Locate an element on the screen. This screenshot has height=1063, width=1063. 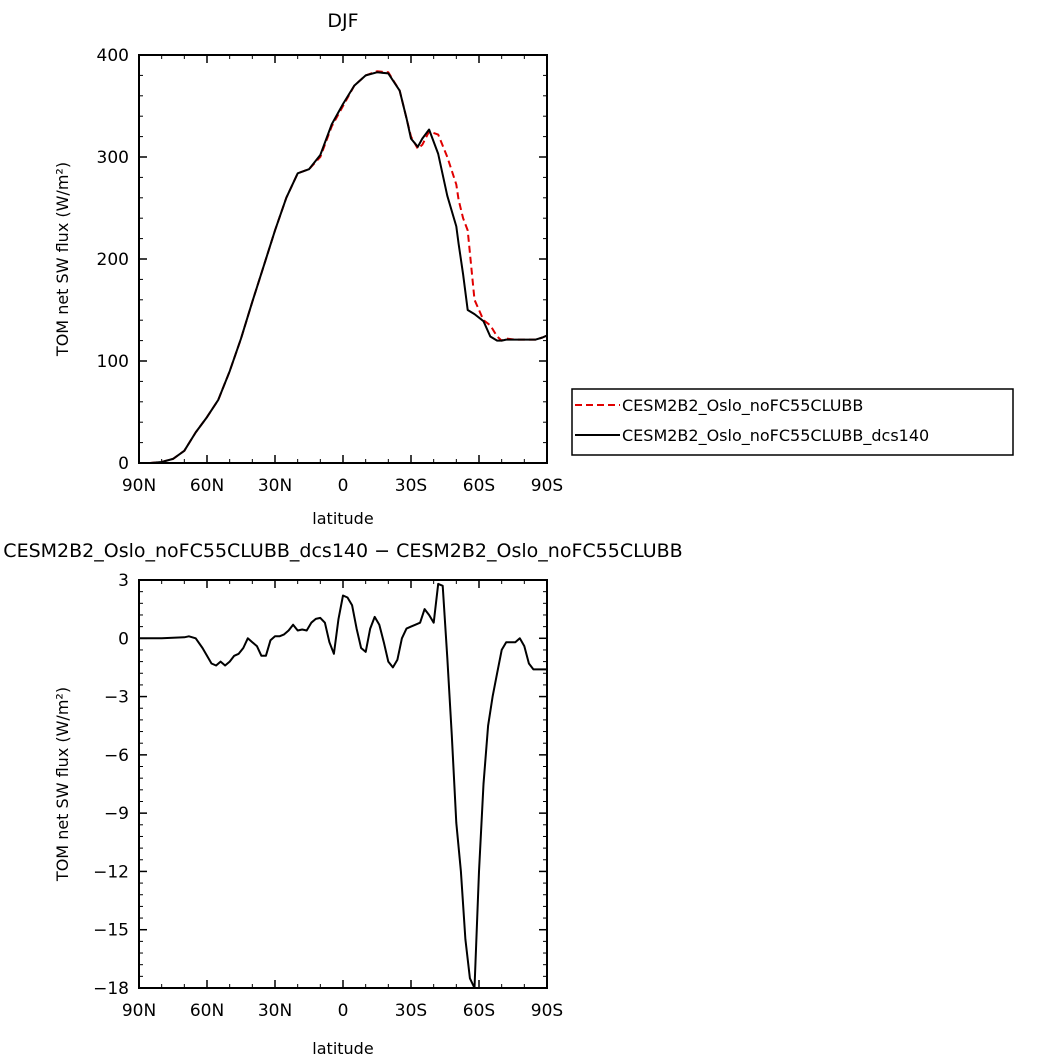
bottom-y-tick-label: −9 is located at coordinates (116, 814).